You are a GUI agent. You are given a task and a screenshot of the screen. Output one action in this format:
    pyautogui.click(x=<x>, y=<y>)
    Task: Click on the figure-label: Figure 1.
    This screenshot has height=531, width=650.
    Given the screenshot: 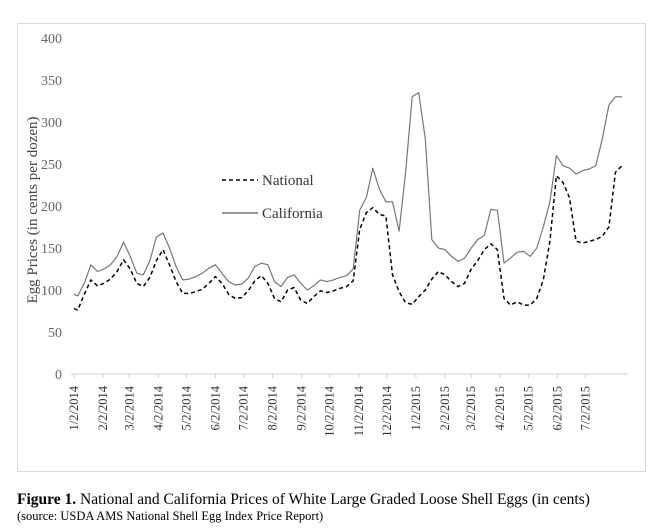 What is the action you would take?
    pyautogui.click(x=47, y=499)
    